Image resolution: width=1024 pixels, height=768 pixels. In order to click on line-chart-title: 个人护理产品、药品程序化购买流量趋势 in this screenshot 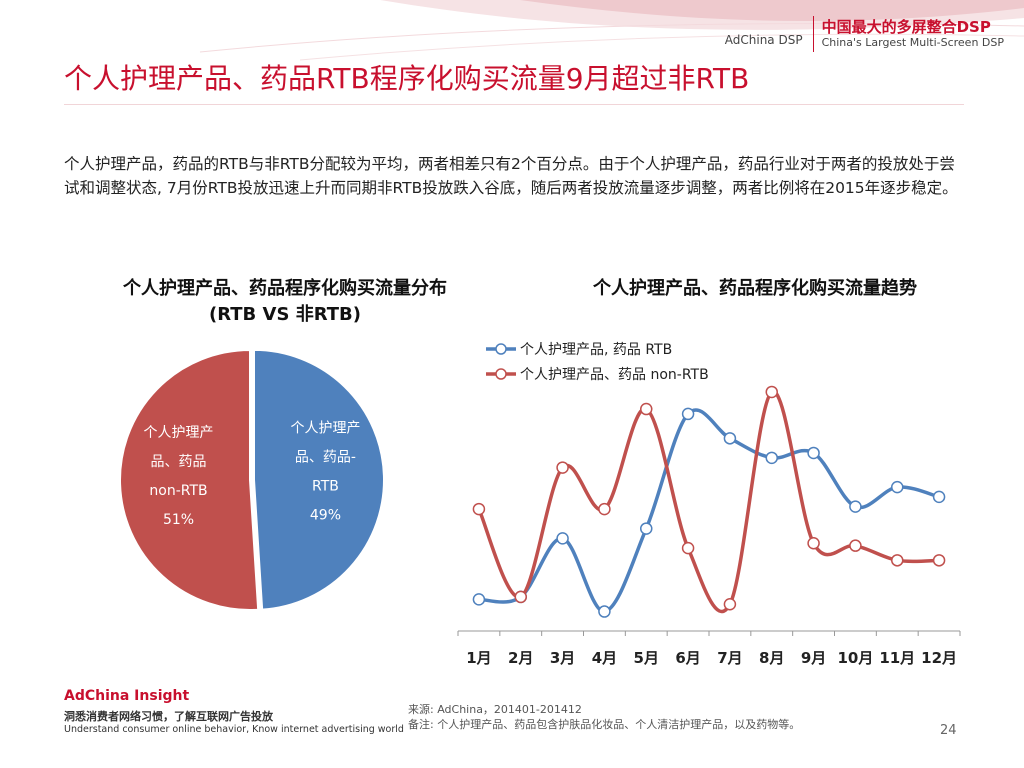, I will do `click(755, 288)`.